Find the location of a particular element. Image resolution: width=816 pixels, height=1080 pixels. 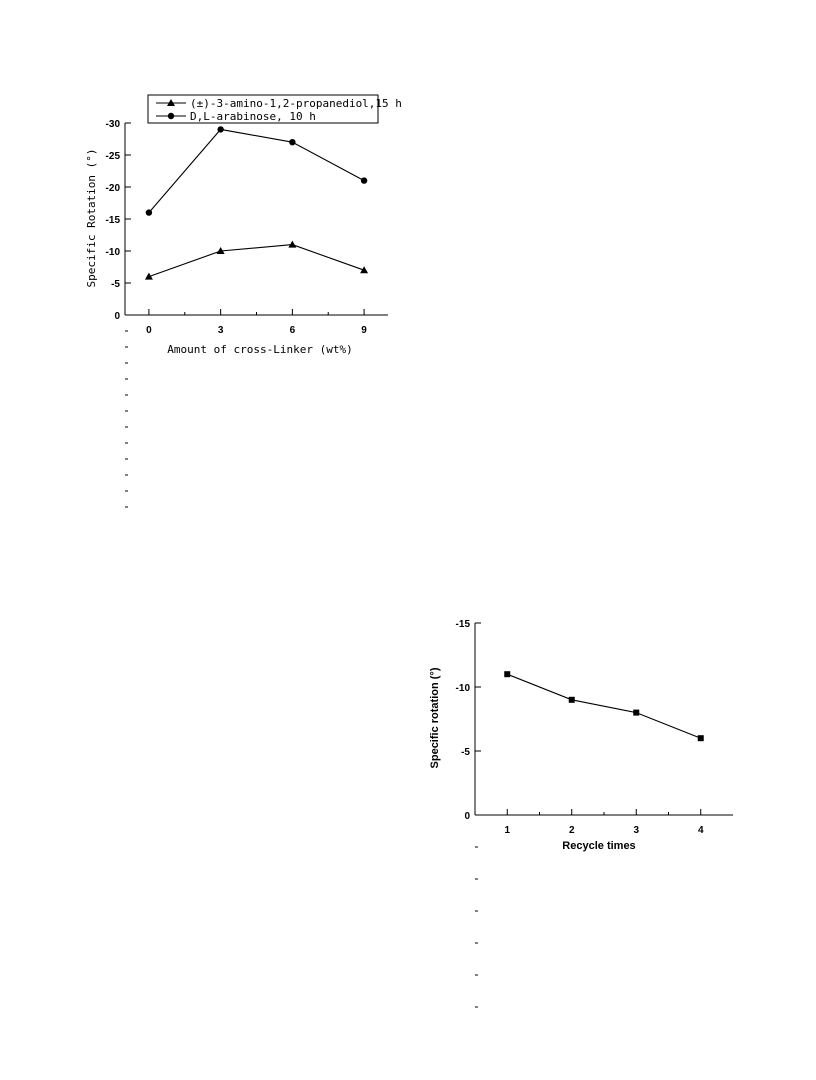

legend-circle-marker is located at coordinates (171, 116).